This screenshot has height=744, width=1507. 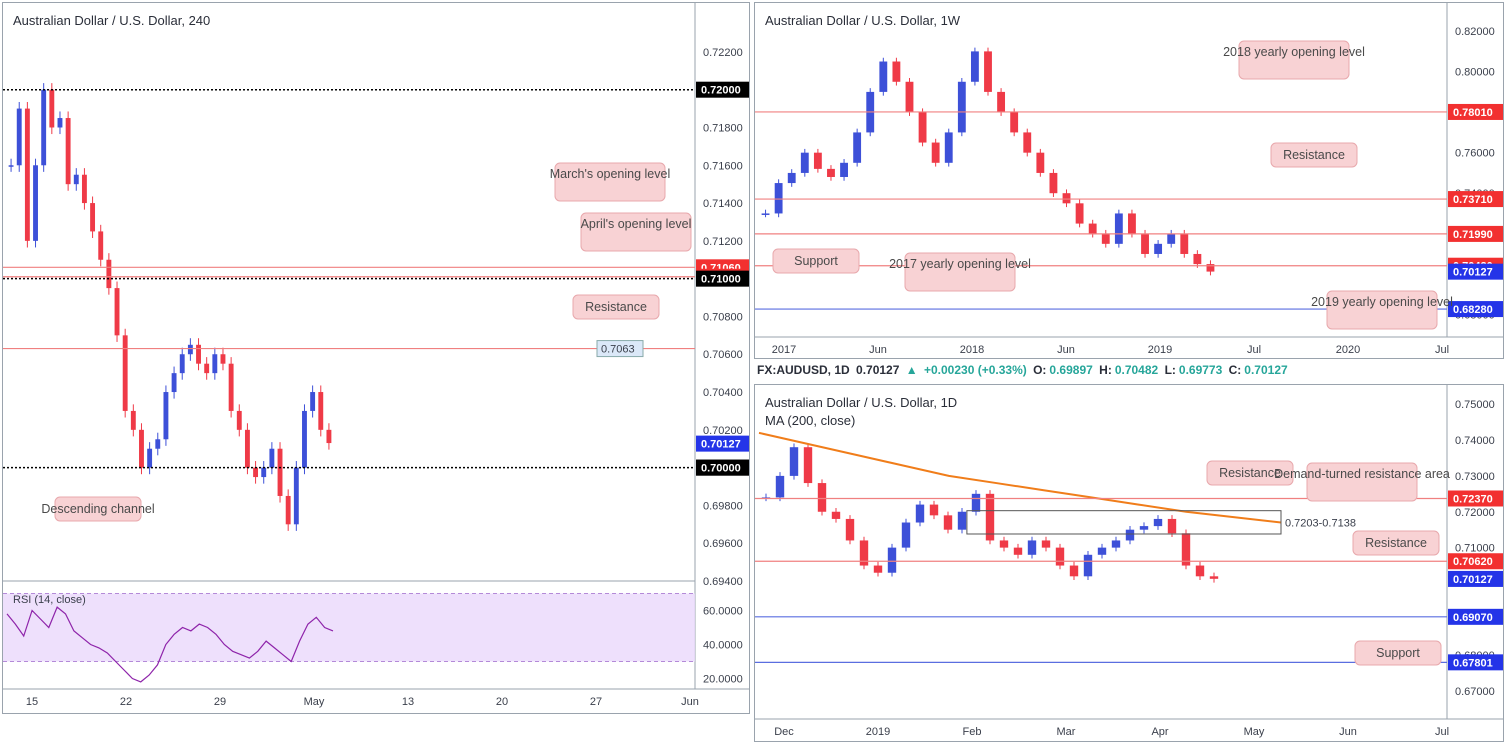 I want to click on price-badge-label: 0.73710, so click(x=1473, y=200).